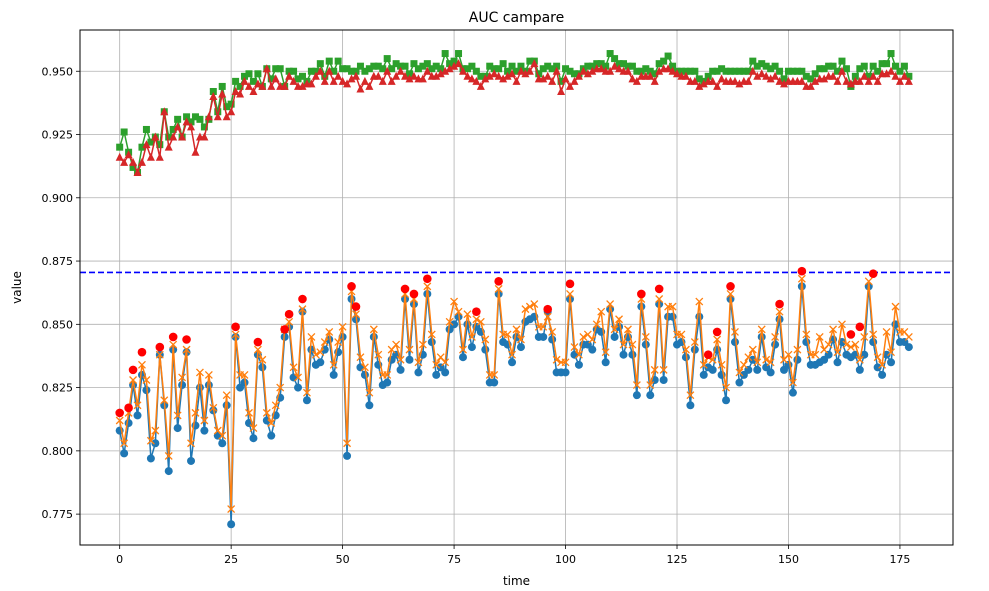 The height and width of the screenshot is (591, 989). I want to click on y-tick-label: 0.950, so click(58, 71).